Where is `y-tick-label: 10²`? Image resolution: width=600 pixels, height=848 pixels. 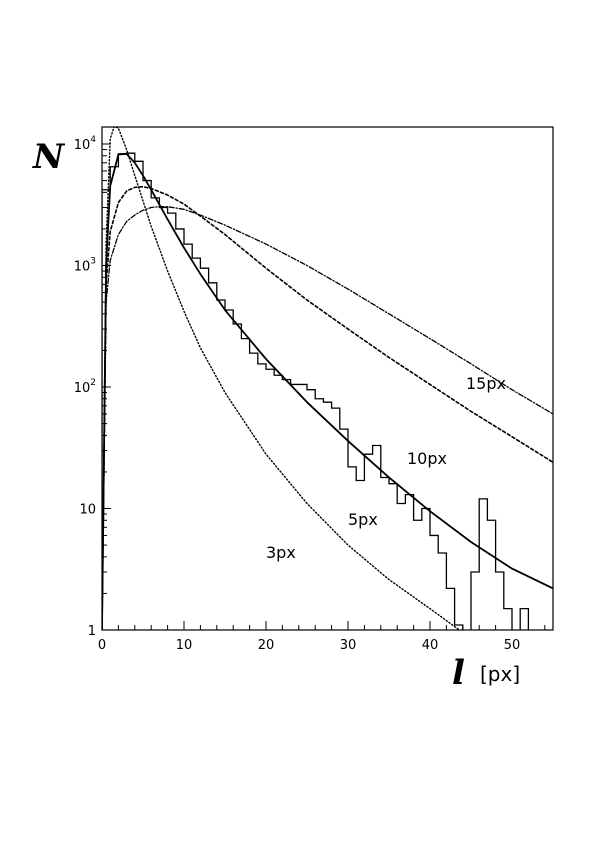 y-tick-label: 10² is located at coordinates (85, 387).